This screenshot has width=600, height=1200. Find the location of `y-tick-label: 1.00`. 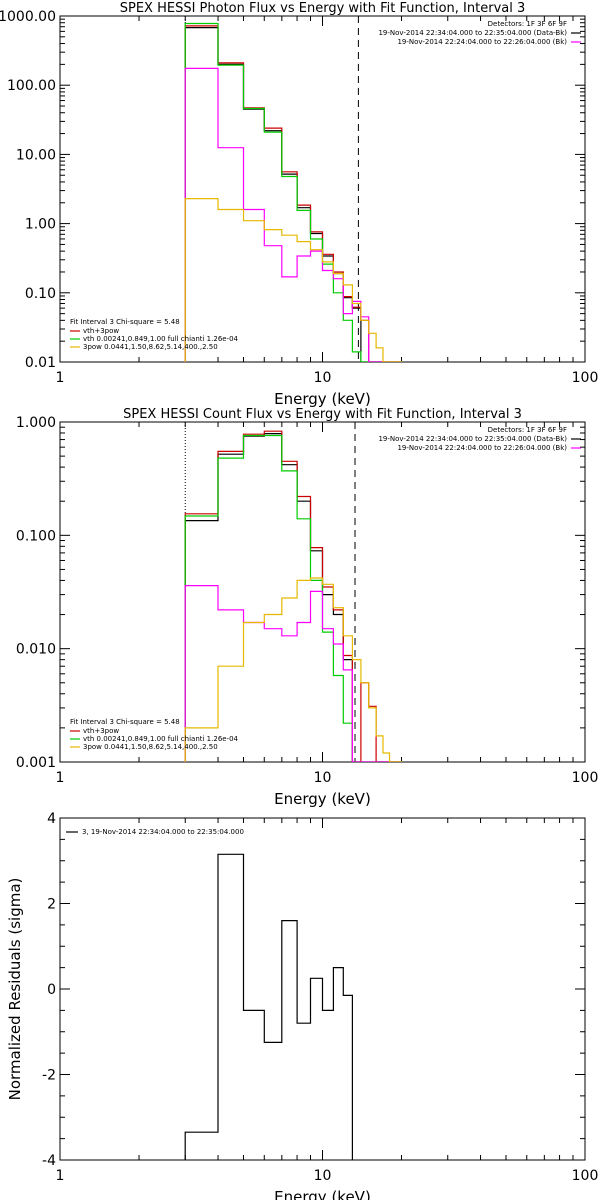

y-tick-label: 1.00 is located at coordinates (40, 225).